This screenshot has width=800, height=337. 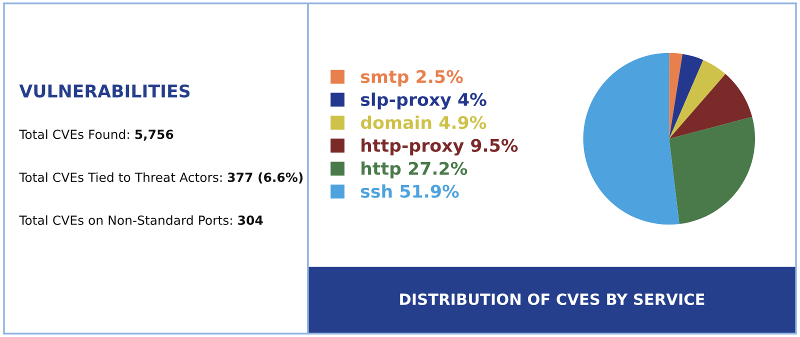 I want to click on text: Total CVEs Found: 5,756, so click(x=96, y=135).